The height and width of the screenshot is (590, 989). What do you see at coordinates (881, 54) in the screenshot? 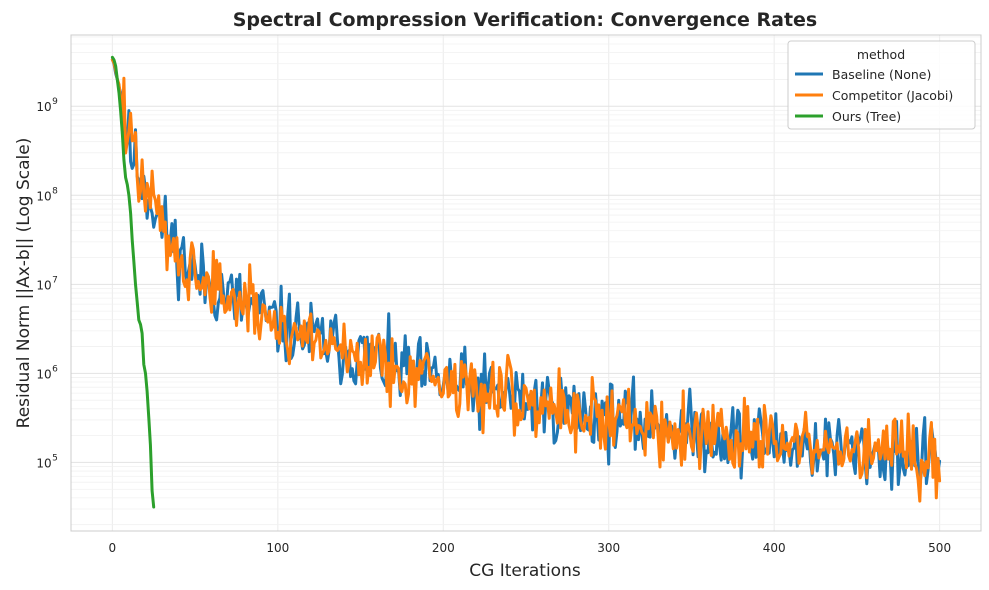
I see `legend-title: method` at bounding box center [881, 54].